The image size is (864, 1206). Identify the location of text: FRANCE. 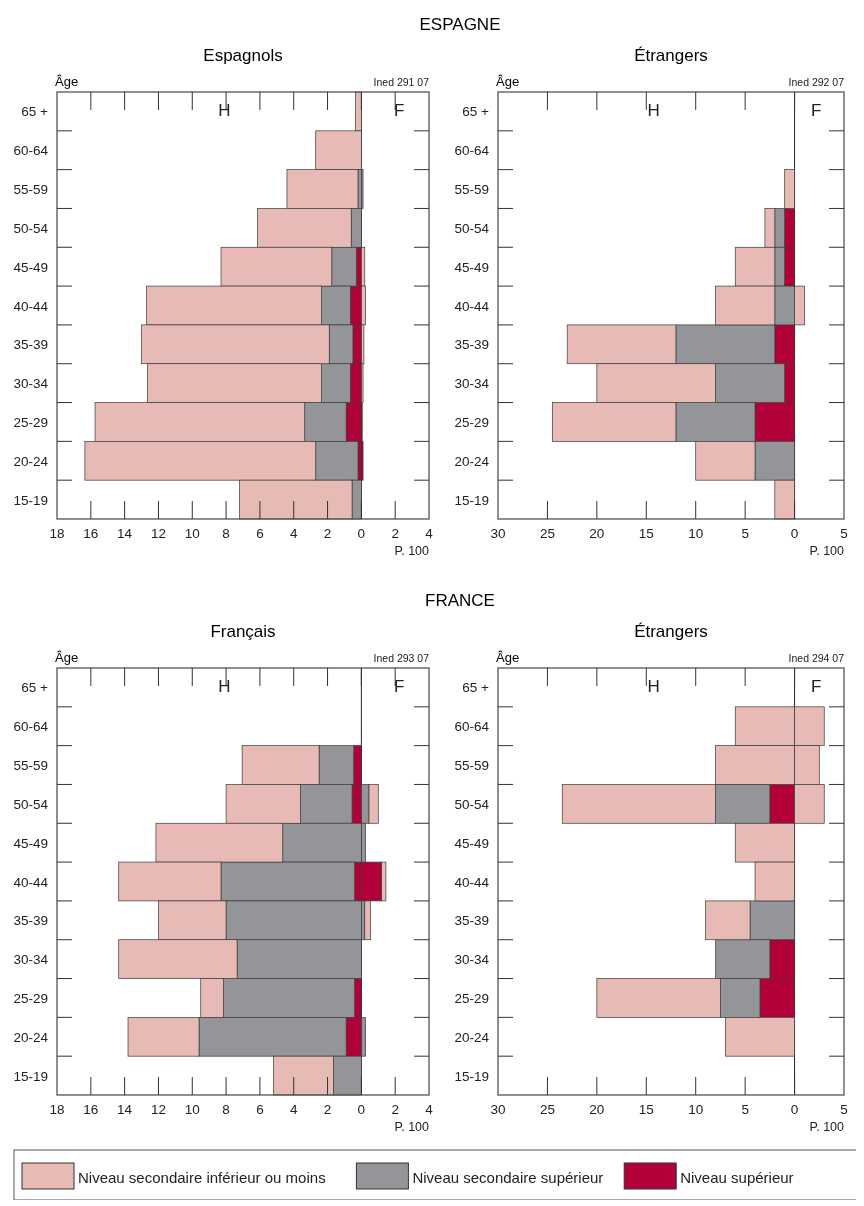
(460, 600).